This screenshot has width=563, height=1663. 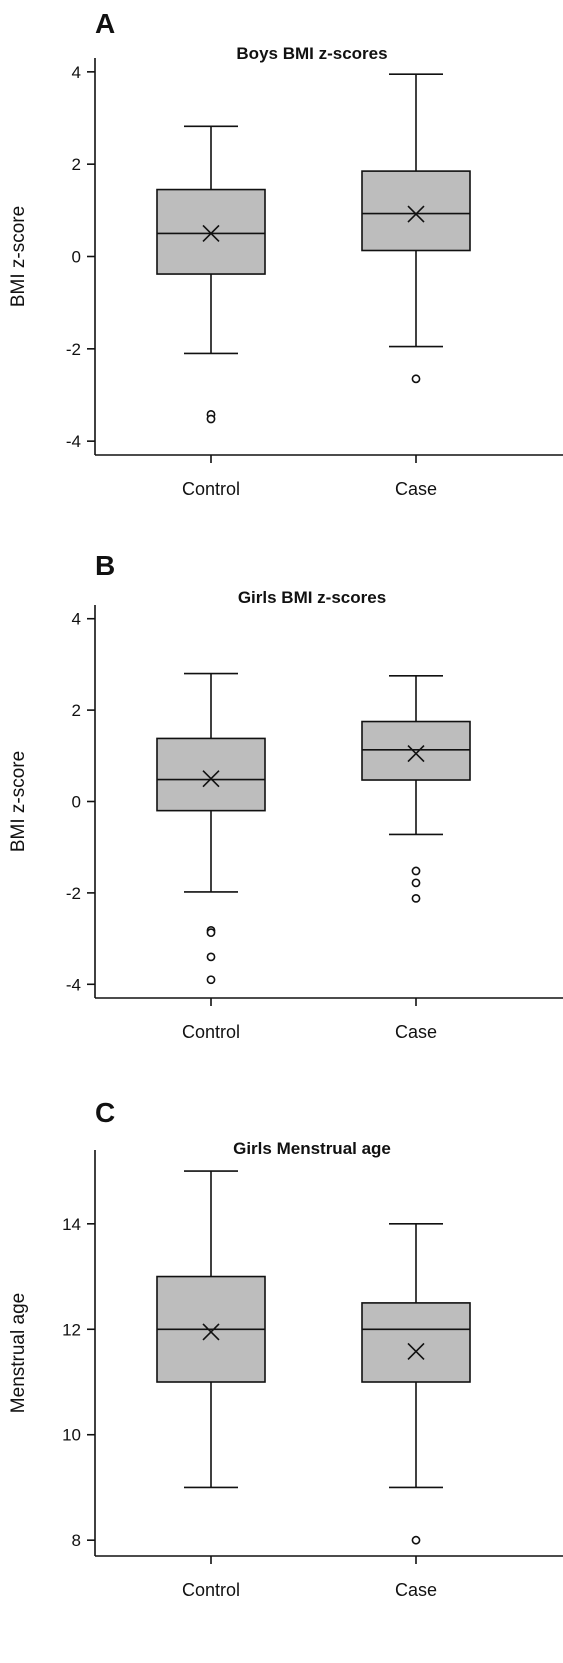 I want to click on y-tick-label: 12, so click(x=71, y=1329).